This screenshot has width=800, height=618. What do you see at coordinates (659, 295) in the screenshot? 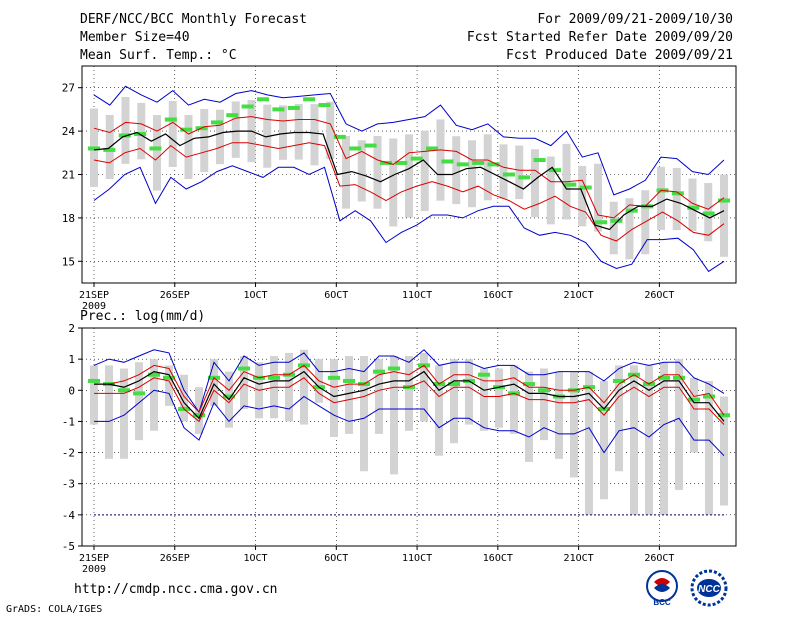
I see `temp-x-tick-label: 26OCT` at bounding box center [659, 295].